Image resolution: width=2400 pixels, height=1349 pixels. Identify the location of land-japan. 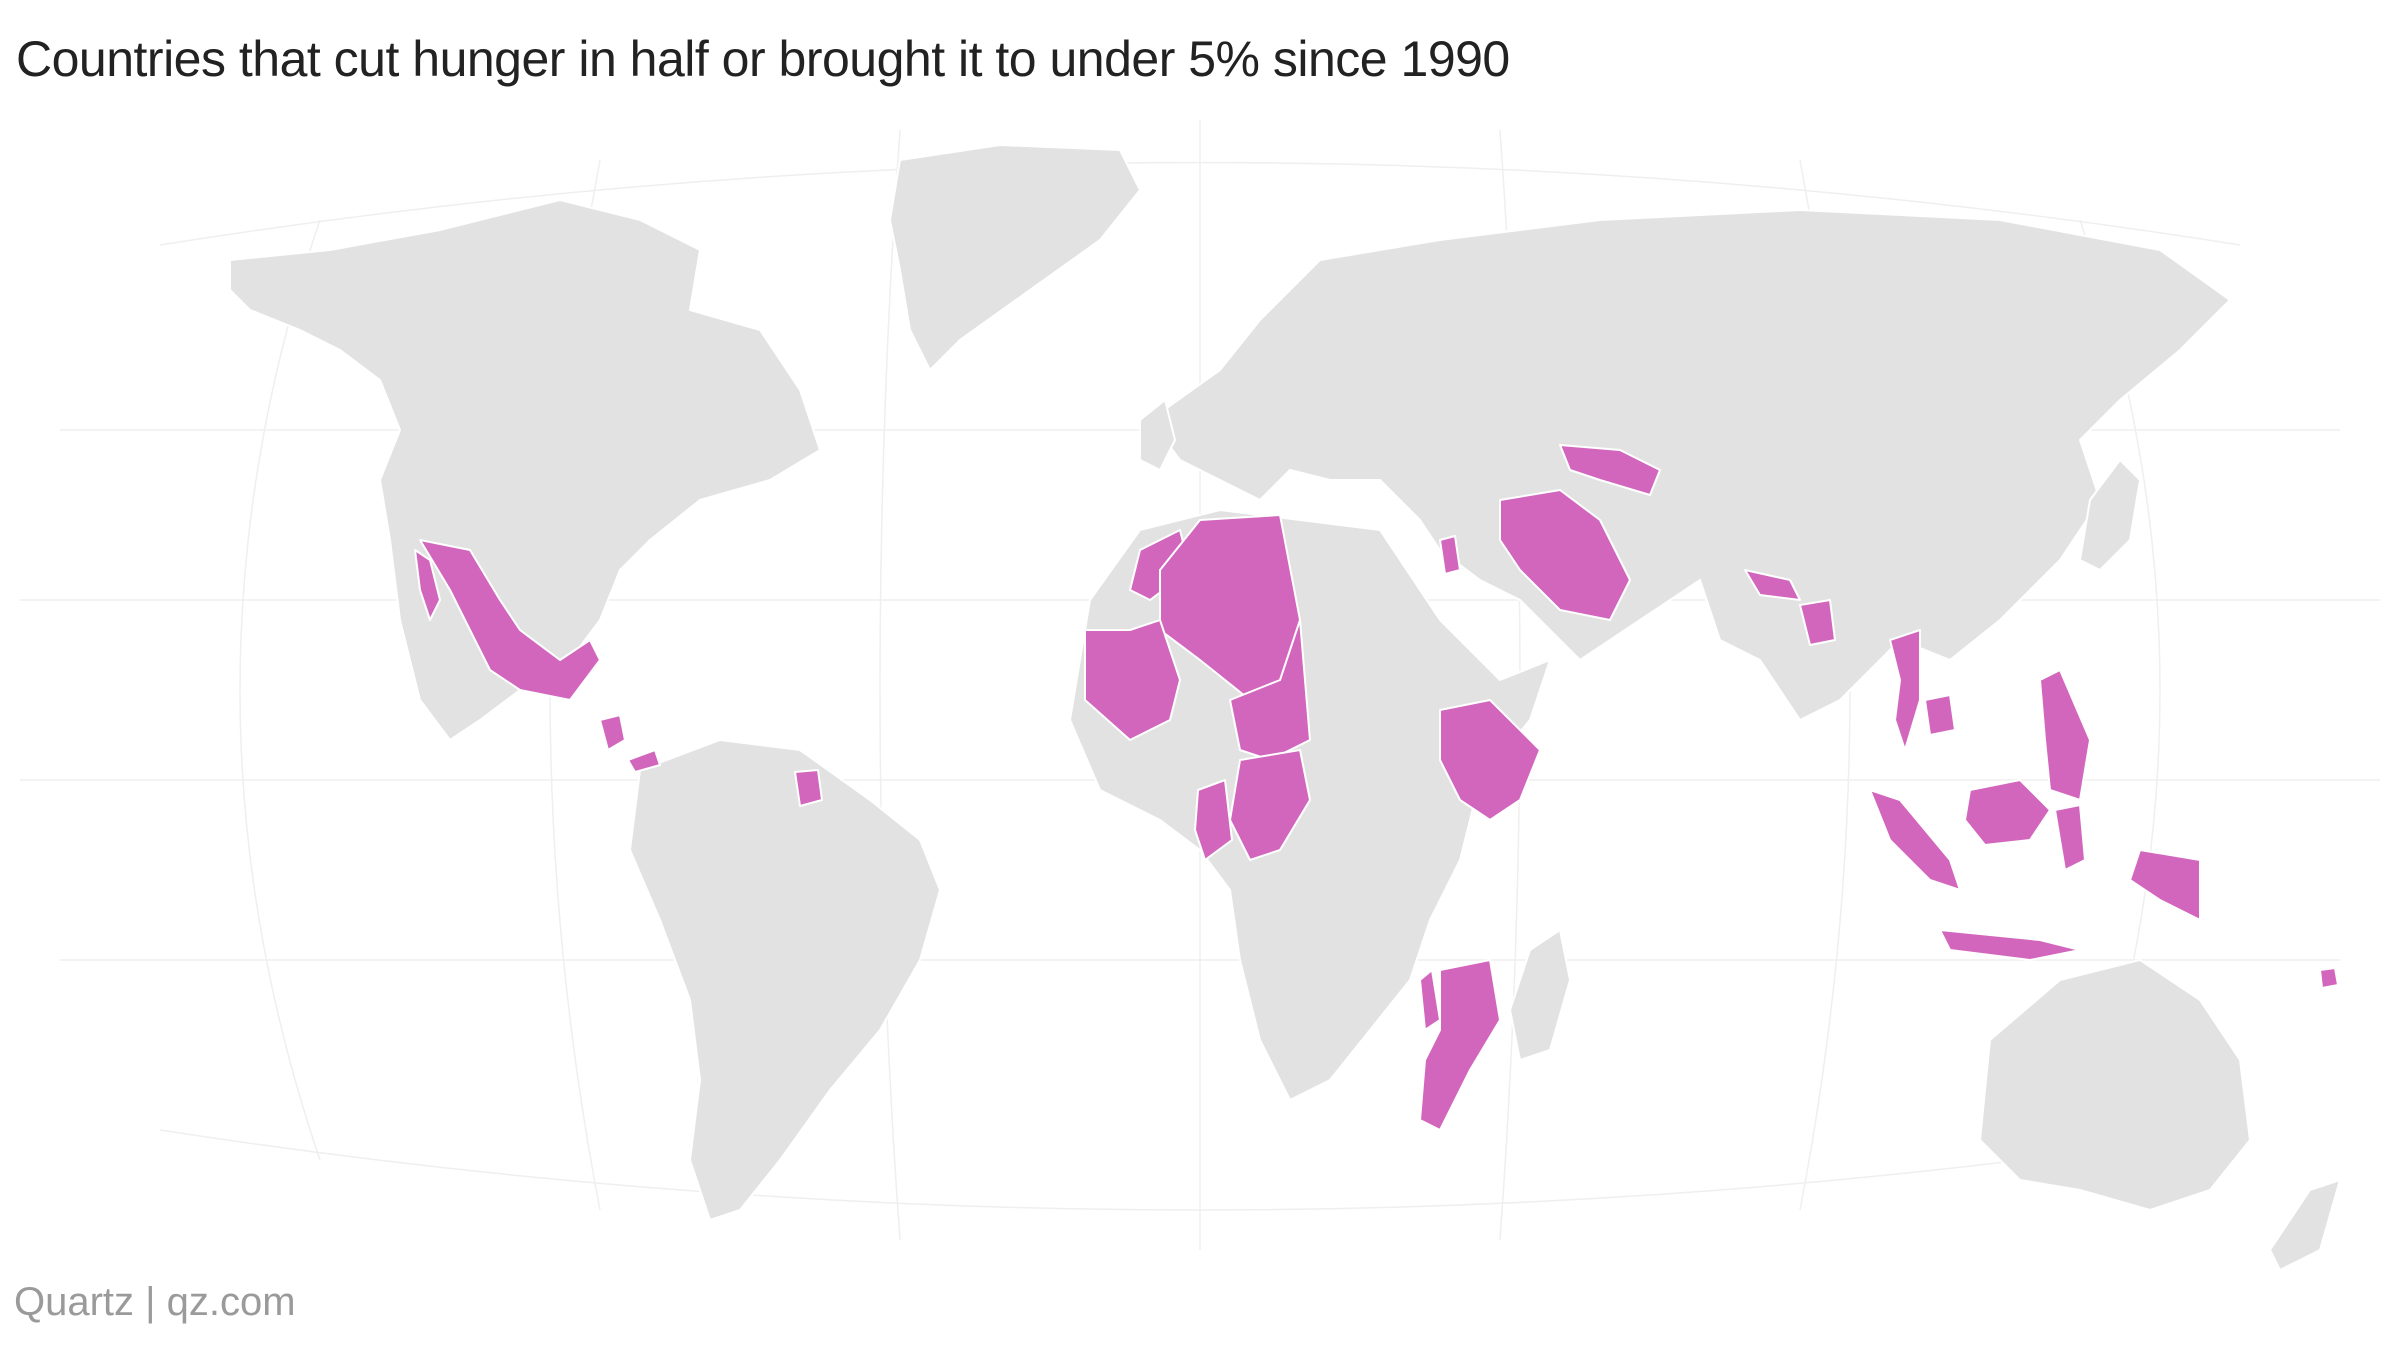
(2110, 515).